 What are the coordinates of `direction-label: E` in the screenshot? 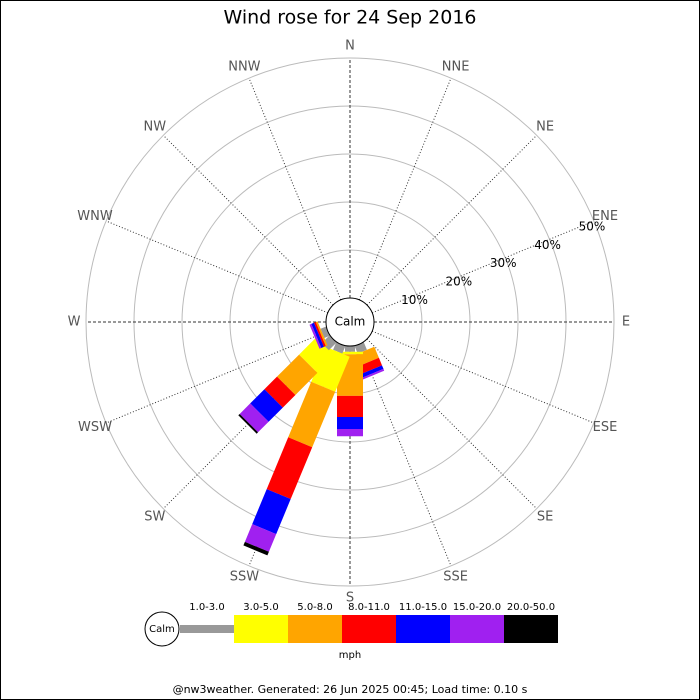 It's located at (626, 322).